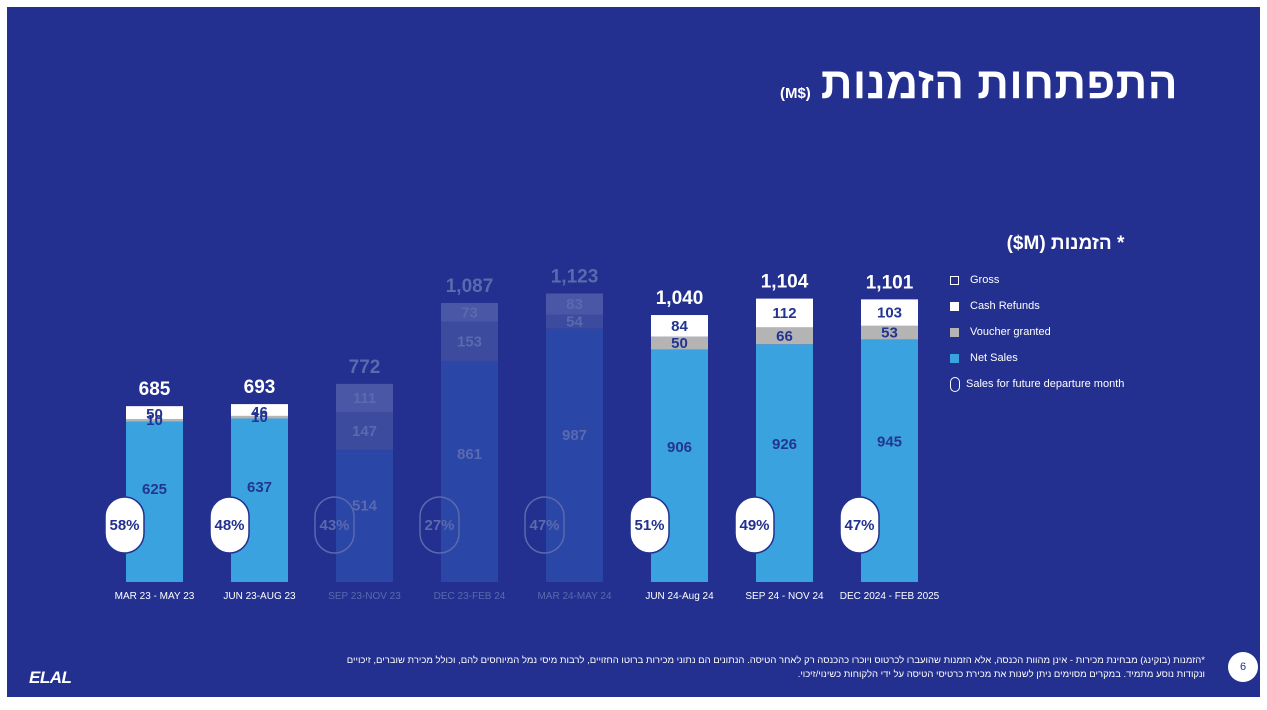 The width and height of the screenshot is (1267, 710). I want to click on future-departure-percent: 43%, so click(334, 525).